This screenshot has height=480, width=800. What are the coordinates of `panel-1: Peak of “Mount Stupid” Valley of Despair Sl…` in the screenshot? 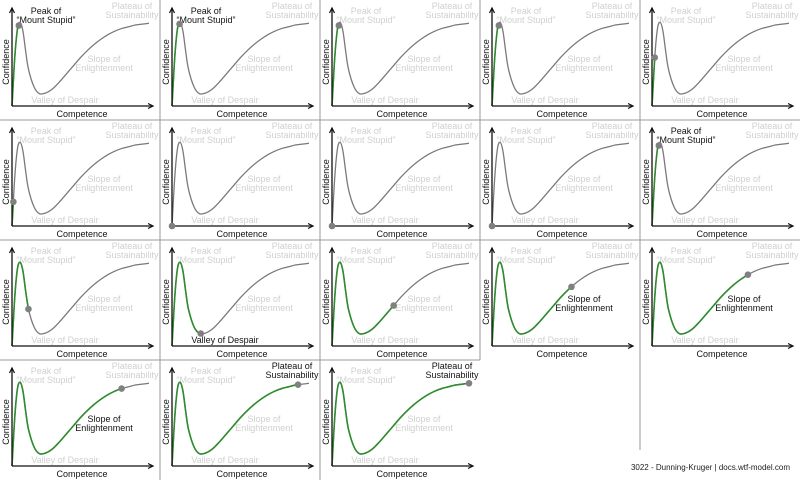 It's located at (80, 60).